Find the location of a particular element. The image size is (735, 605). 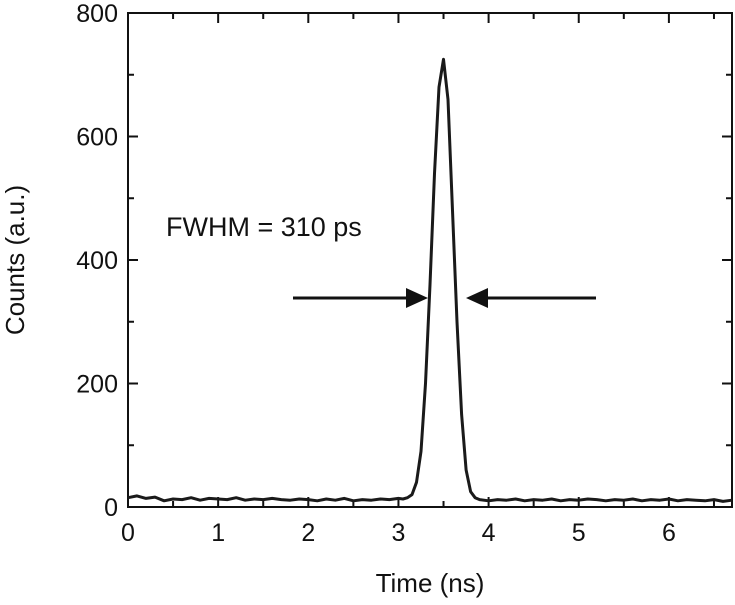

y-axis-label: Counts (a.u.) is located at coordinates (15, 260).